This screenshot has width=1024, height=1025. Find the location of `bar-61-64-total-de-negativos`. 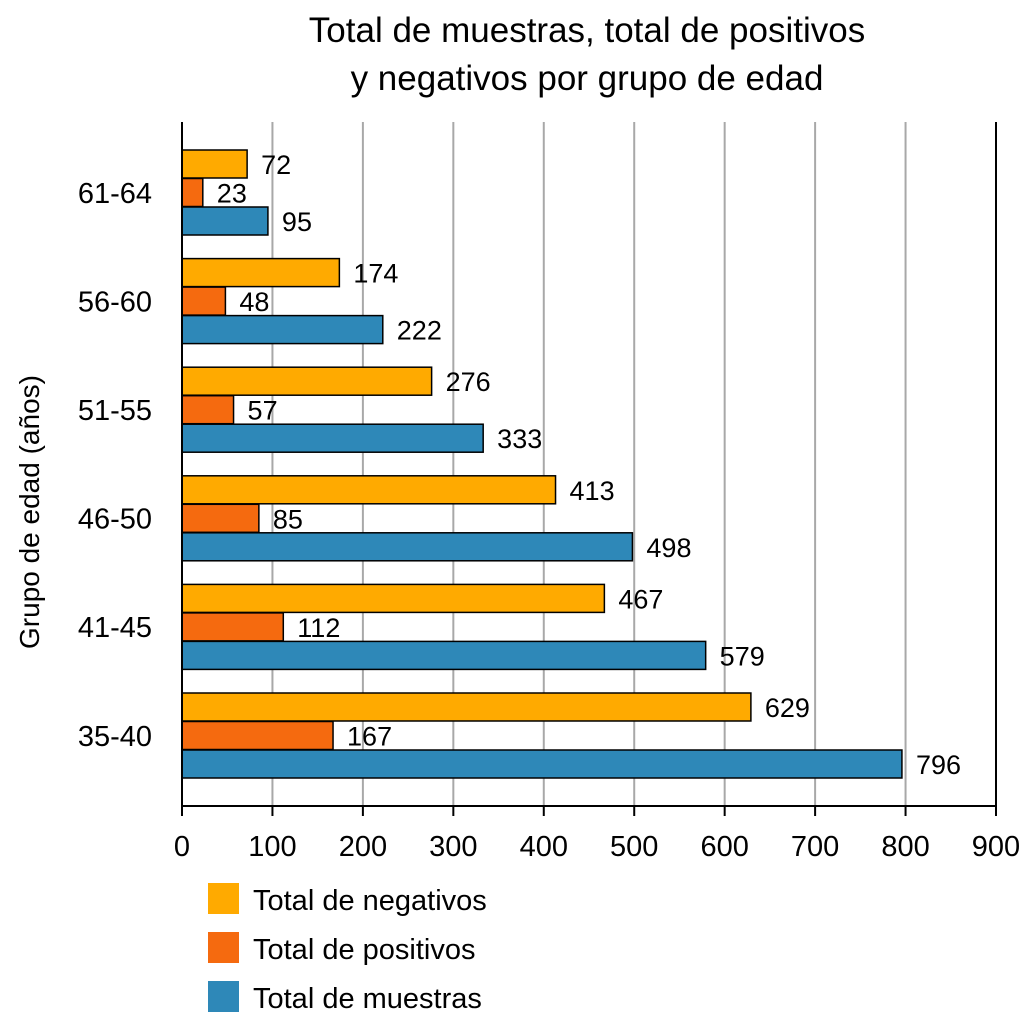

bar-61-64-total-de-negativos is located at coordinates (214, 164).